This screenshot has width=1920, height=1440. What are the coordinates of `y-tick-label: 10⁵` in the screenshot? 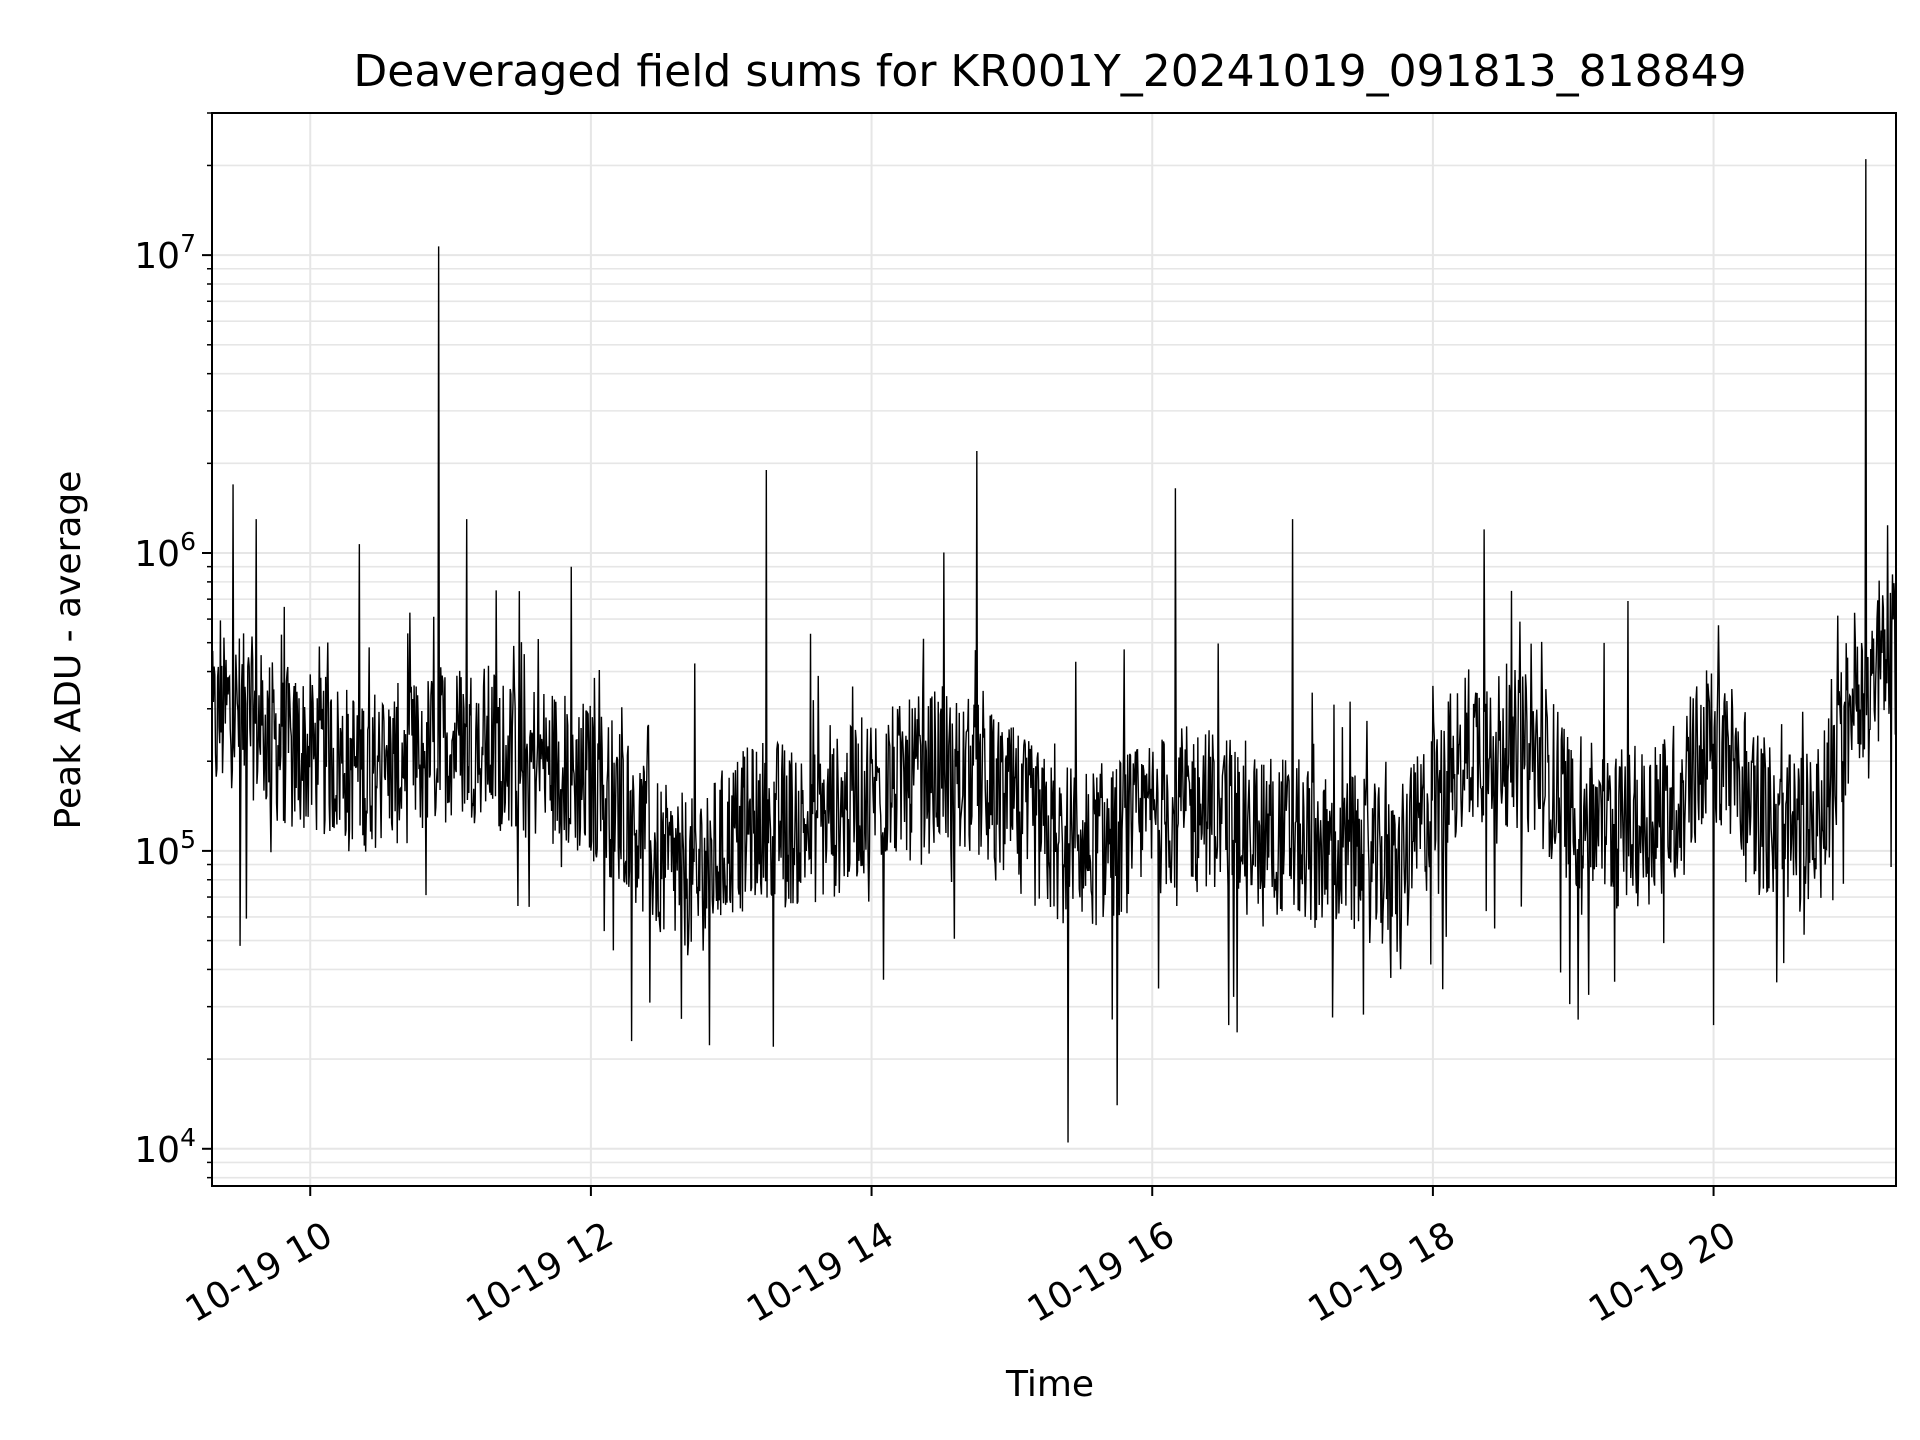 It's located at (165, 849).